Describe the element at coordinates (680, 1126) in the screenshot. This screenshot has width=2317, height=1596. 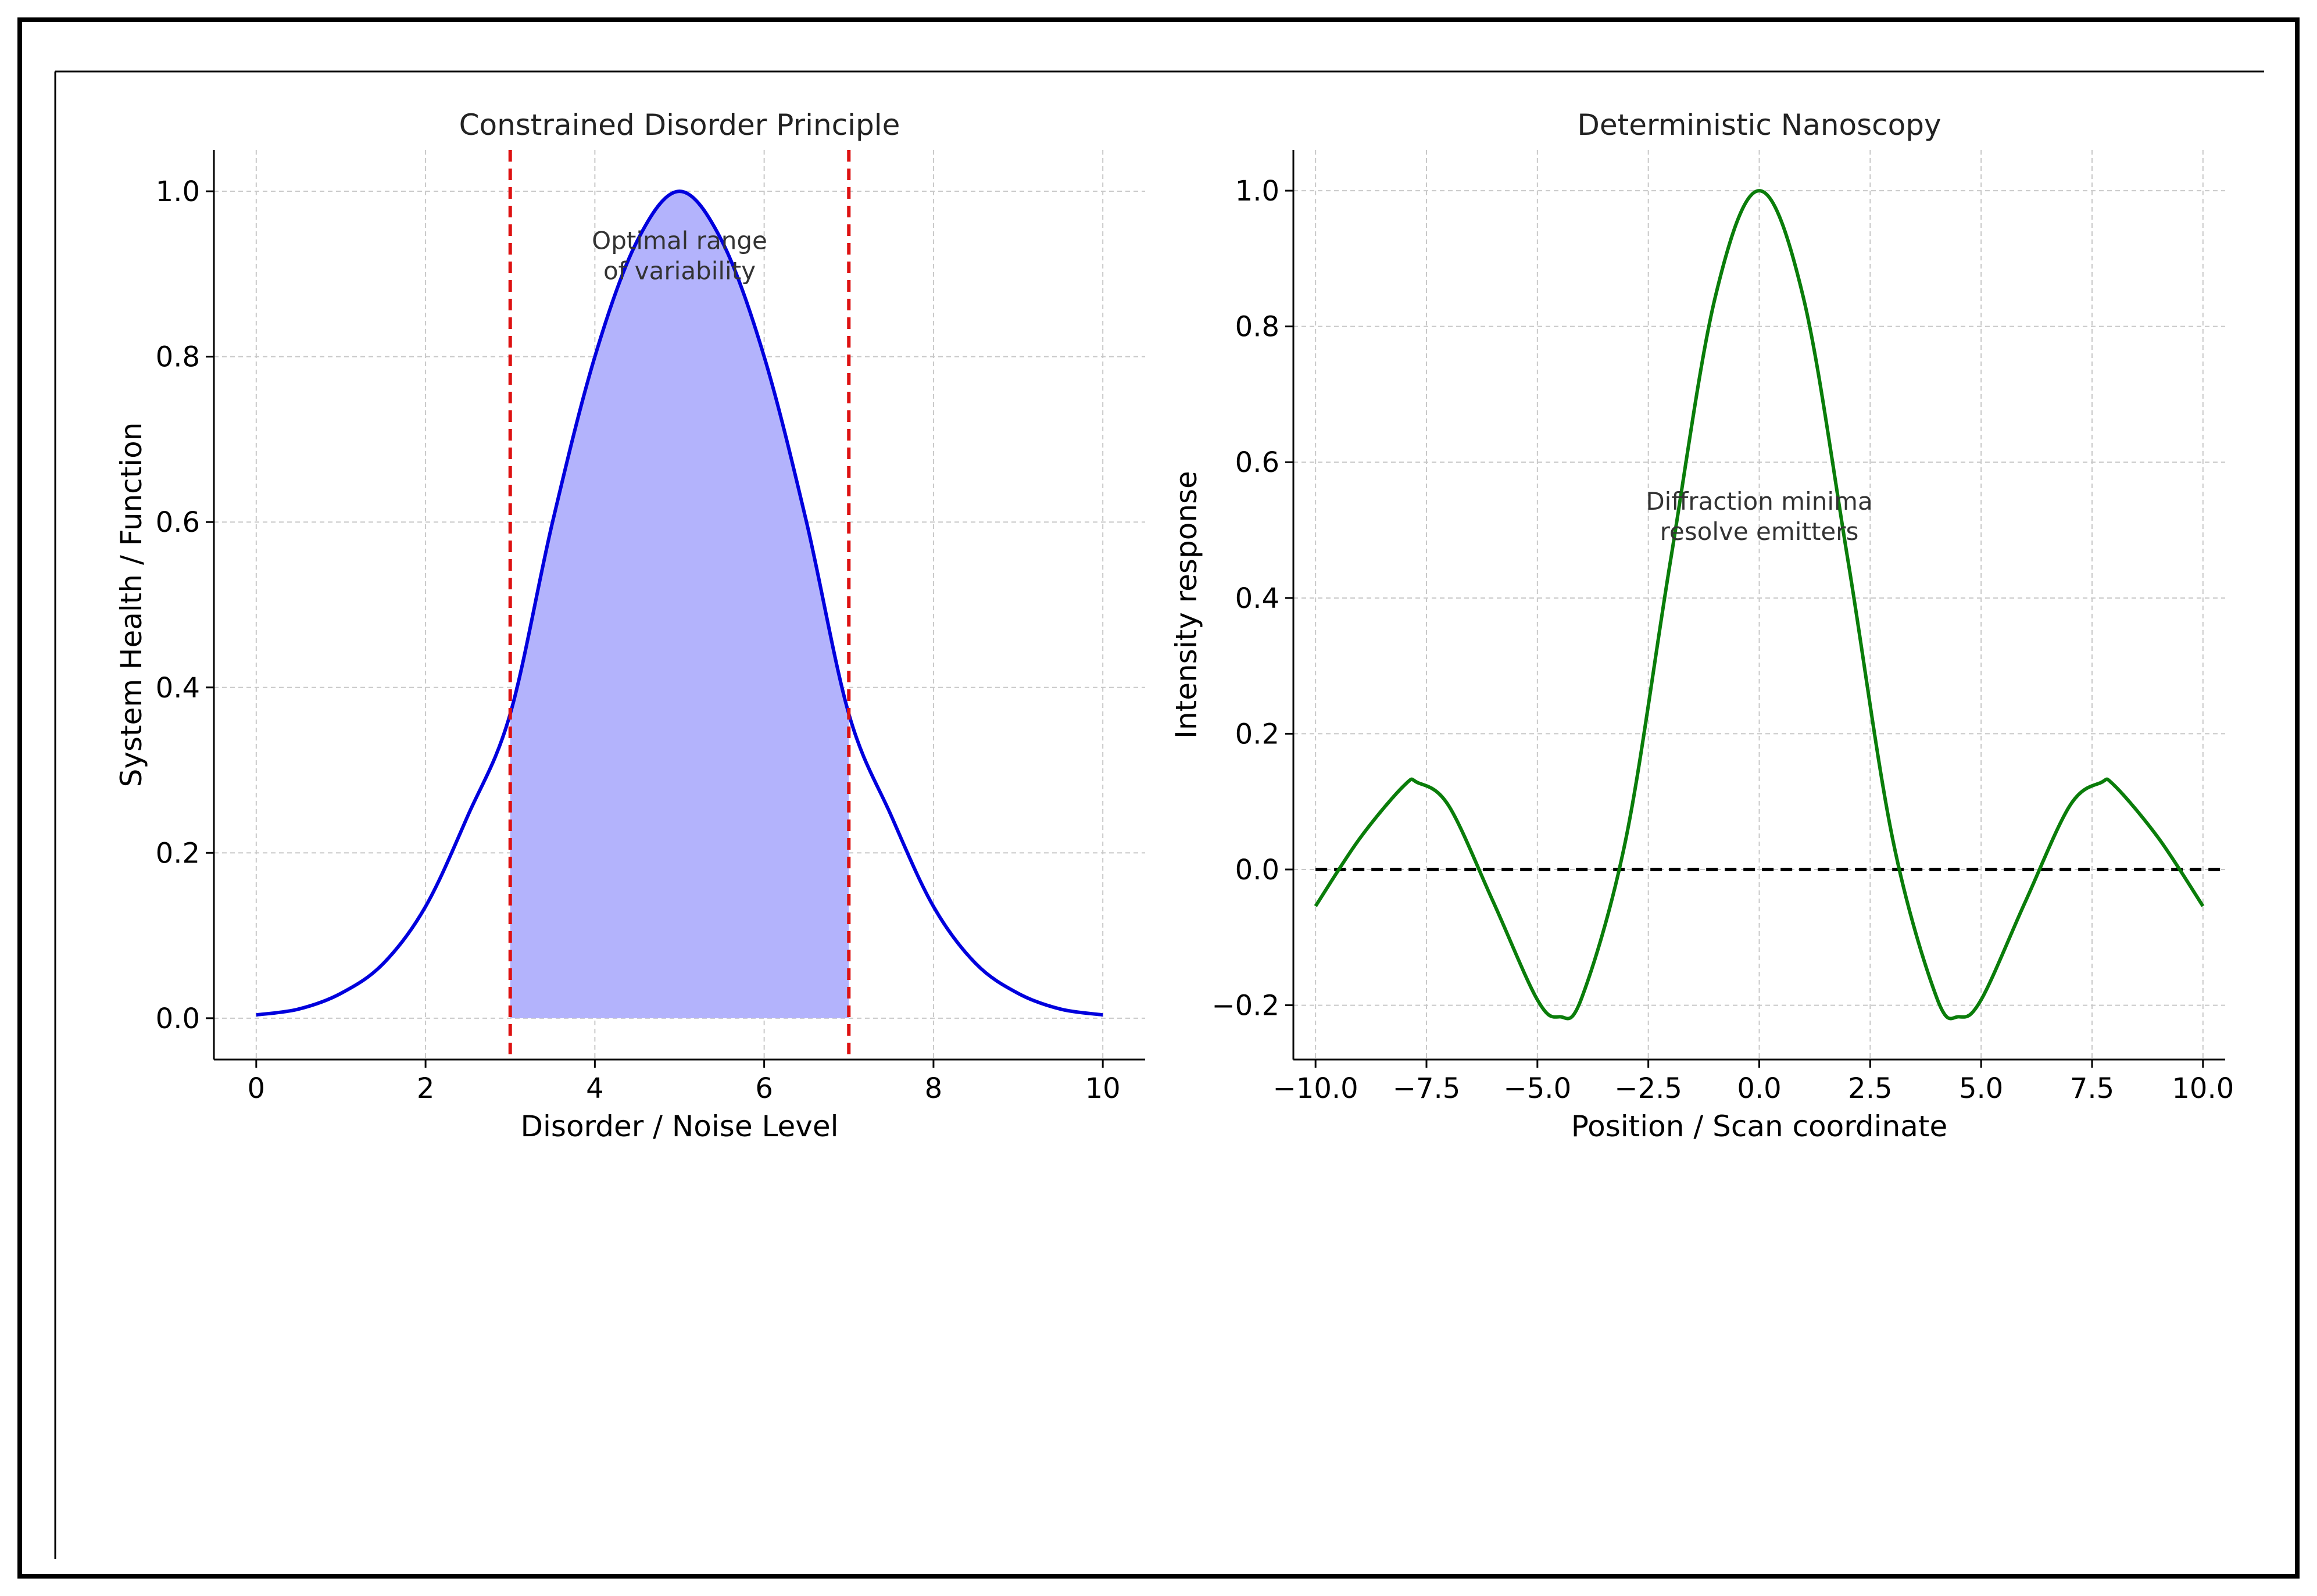
I see `x-axis-label: Disorder / Noise Level` at that location.